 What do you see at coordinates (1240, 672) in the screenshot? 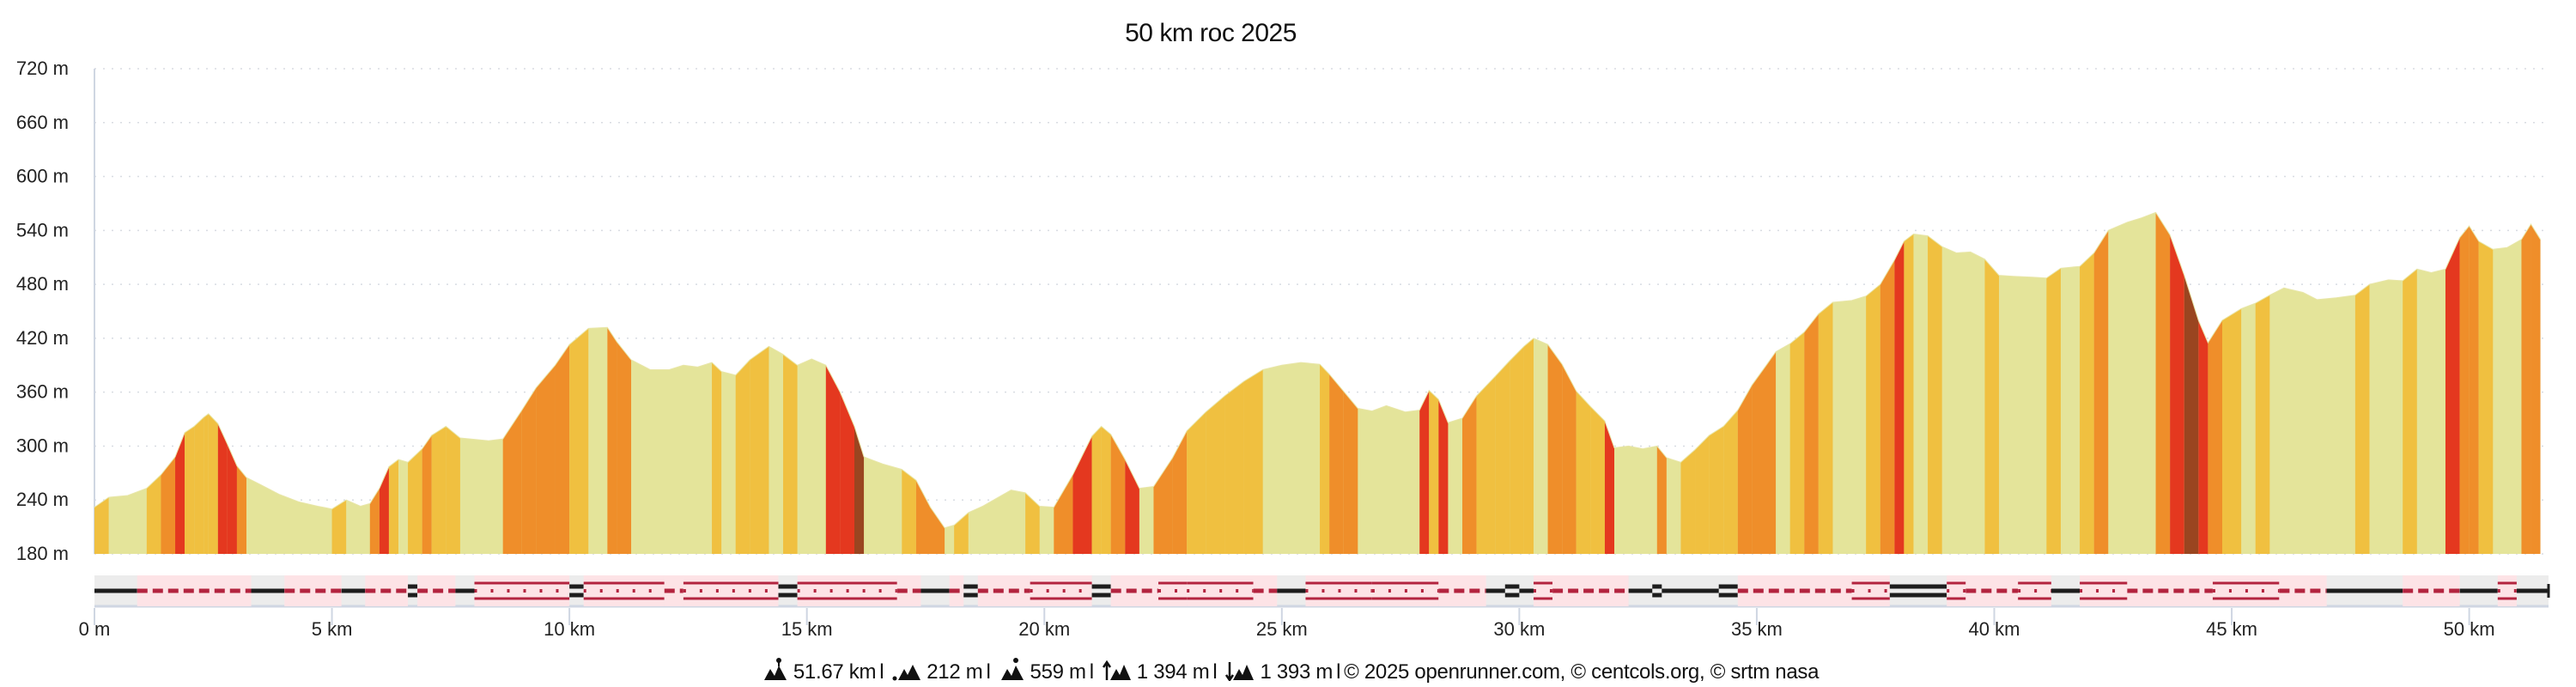
I see `descent-icon` at bounding box center [1240, 672].